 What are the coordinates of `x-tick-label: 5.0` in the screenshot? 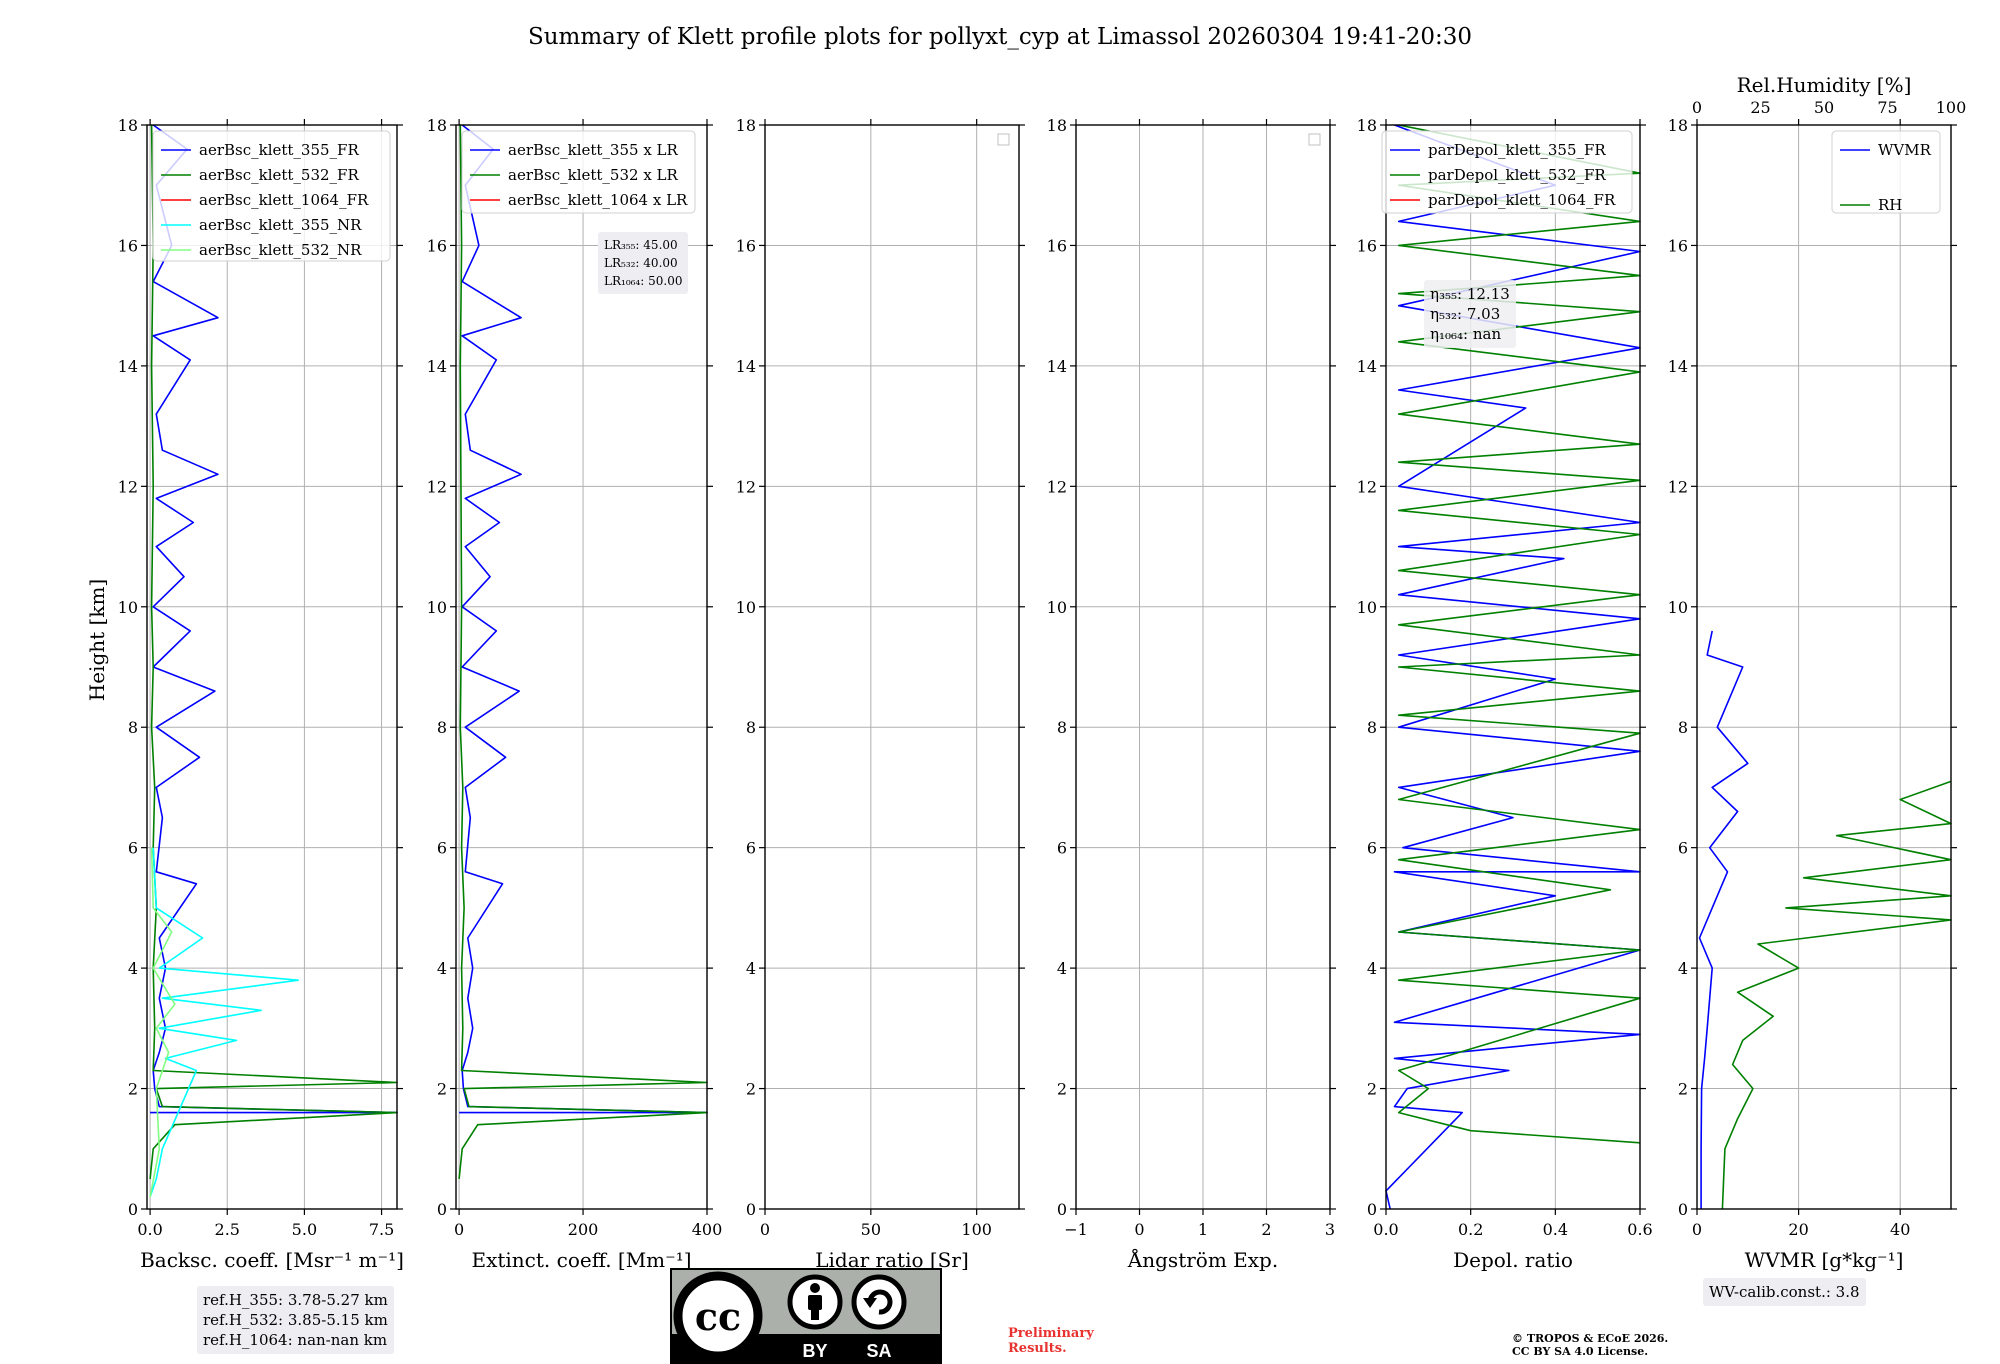 It's located at (304, 1229).